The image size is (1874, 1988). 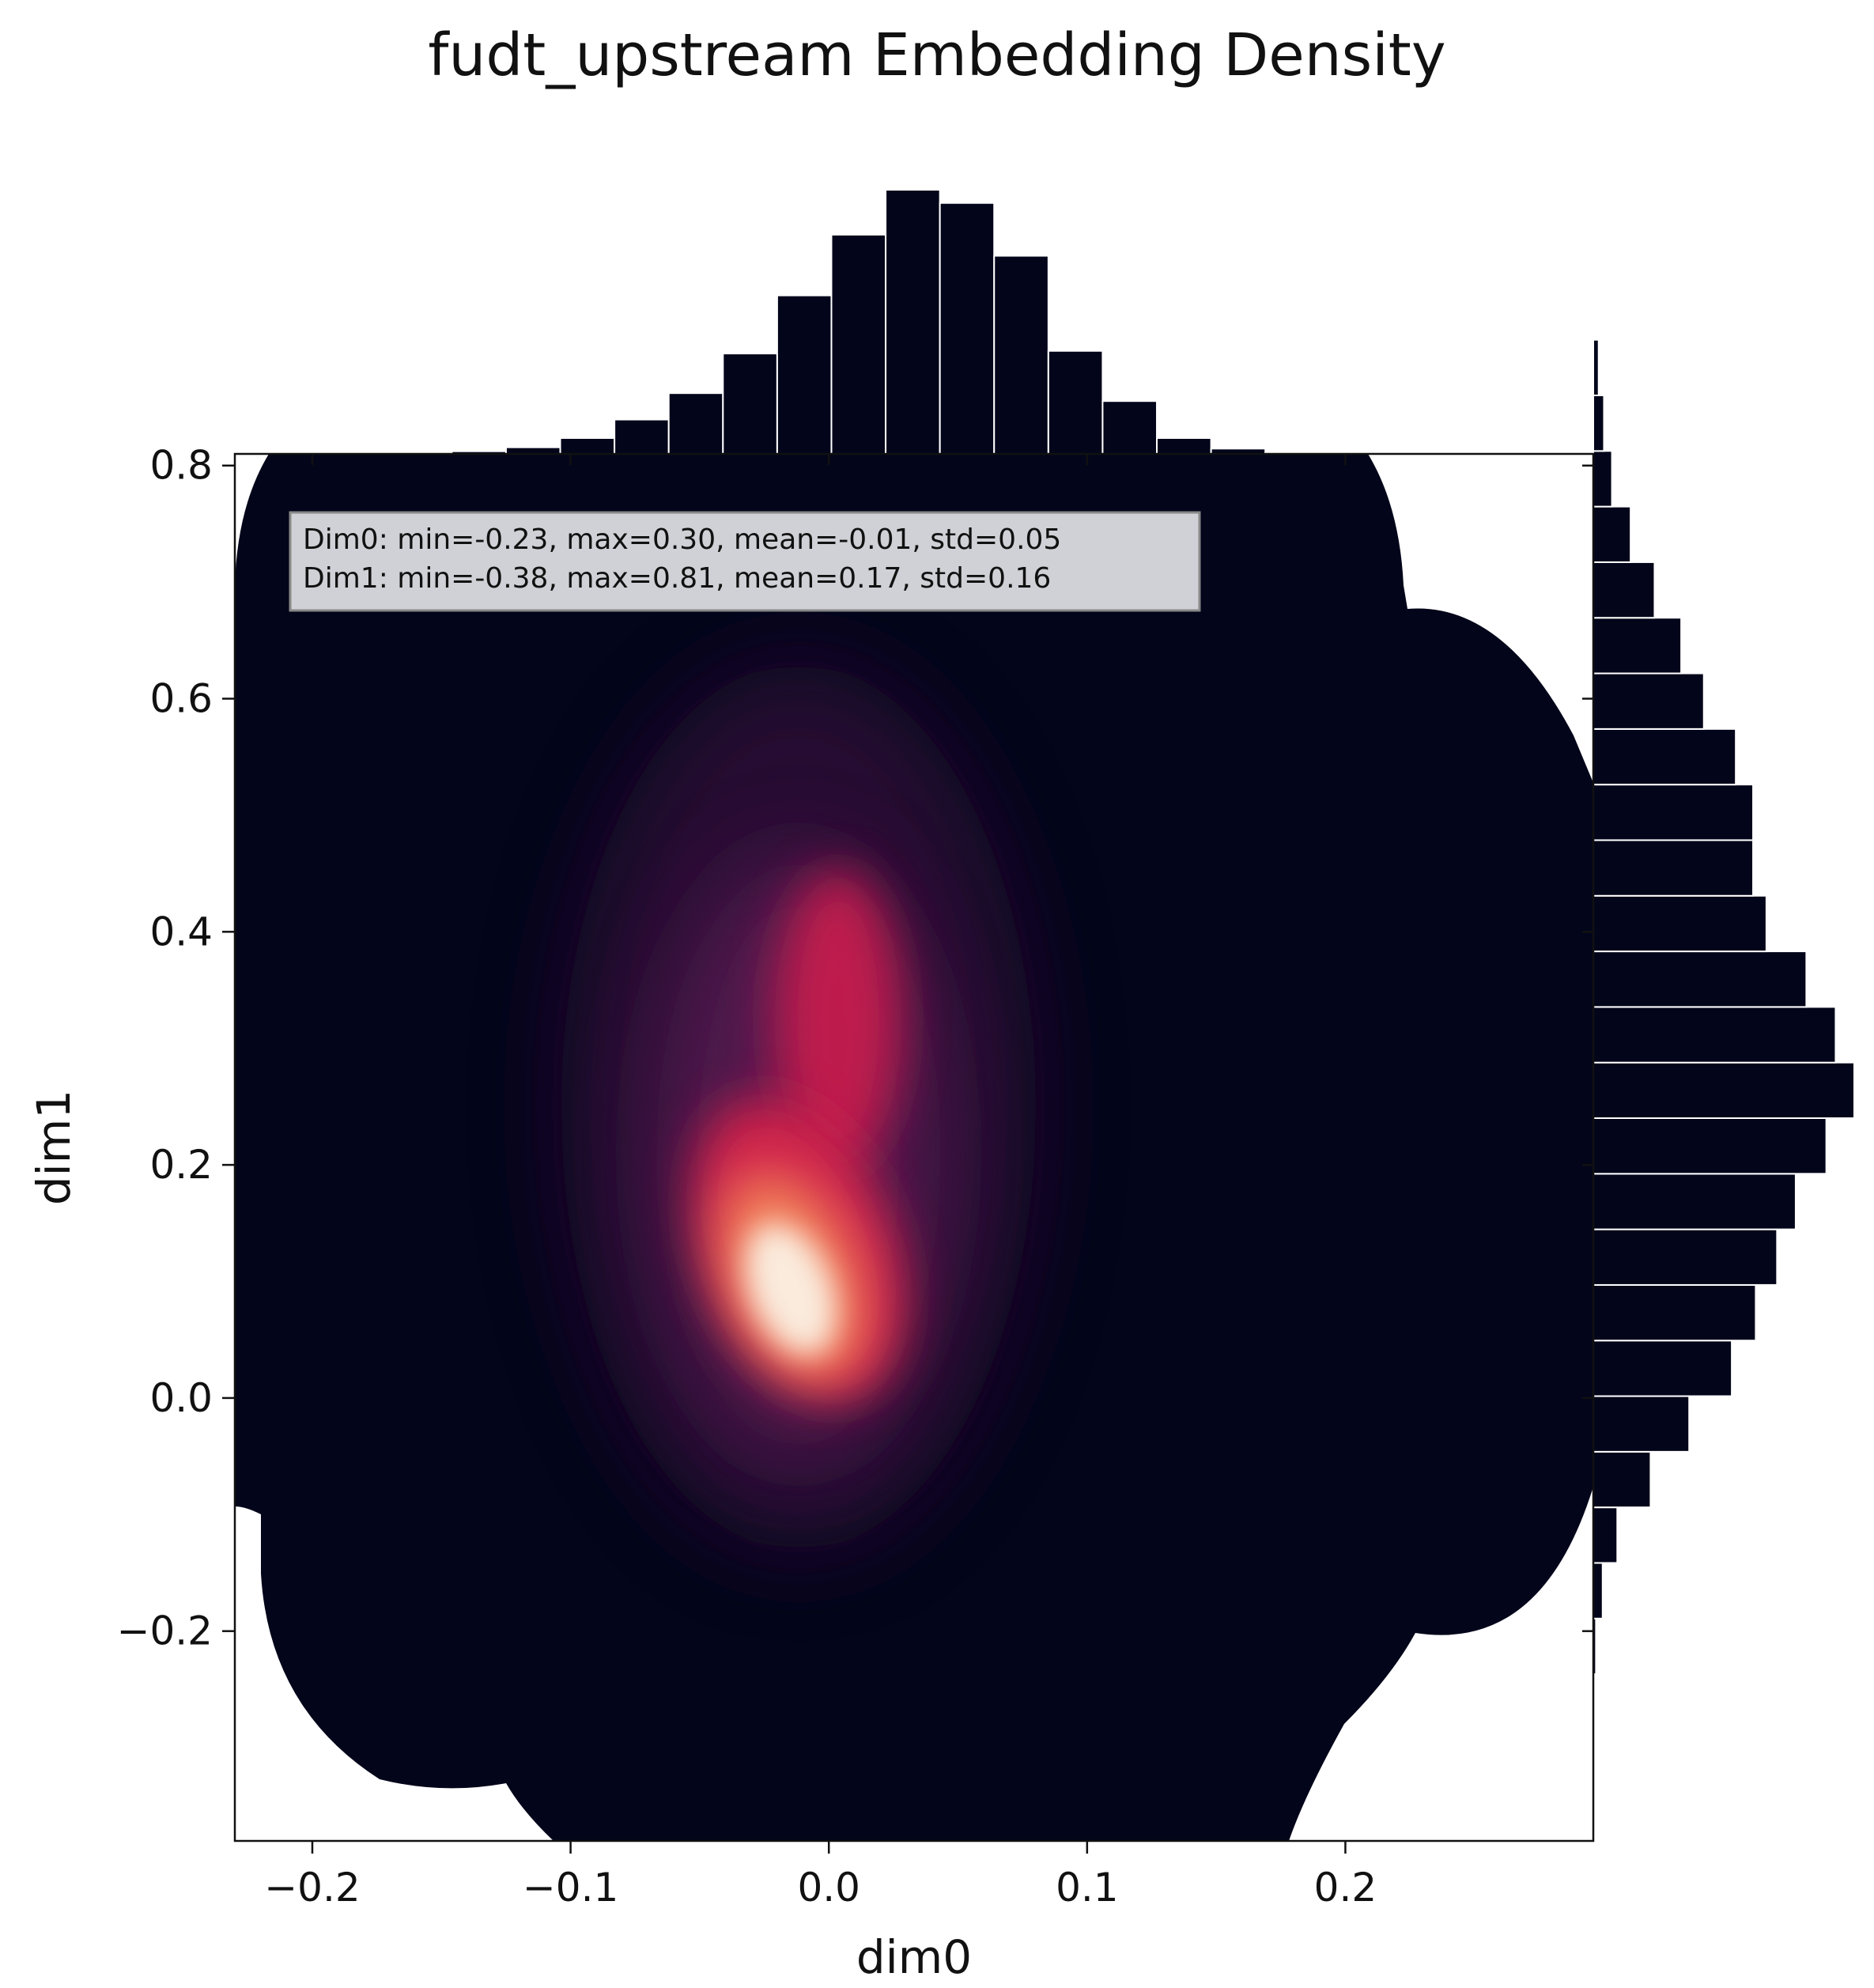 I want to click on marginal-histogram-dim0, so click(x=858, y=322).